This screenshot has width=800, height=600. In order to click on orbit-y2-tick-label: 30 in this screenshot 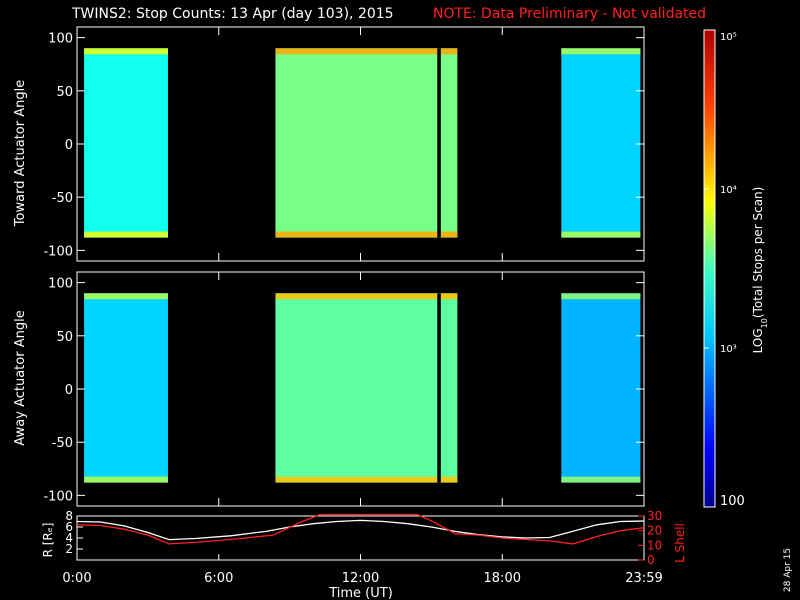, I will do `click(654, 516)`.